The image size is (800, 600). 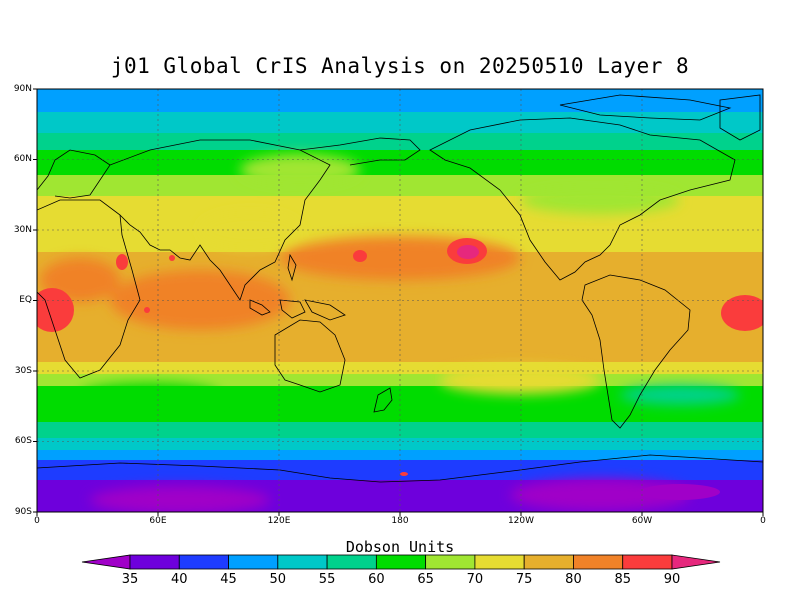 What do you see at coordinates (22, 159) in the screenshot?
I see `lat-label: 60N` at bounding box center [22, 159].